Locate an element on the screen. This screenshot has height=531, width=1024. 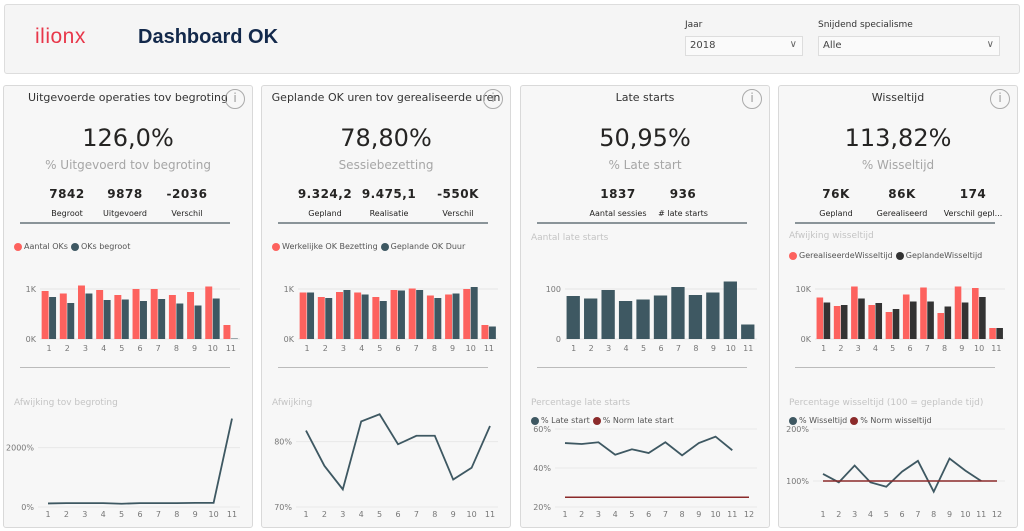
card-title: Wisseltijd is located at coordinates (898, 97).